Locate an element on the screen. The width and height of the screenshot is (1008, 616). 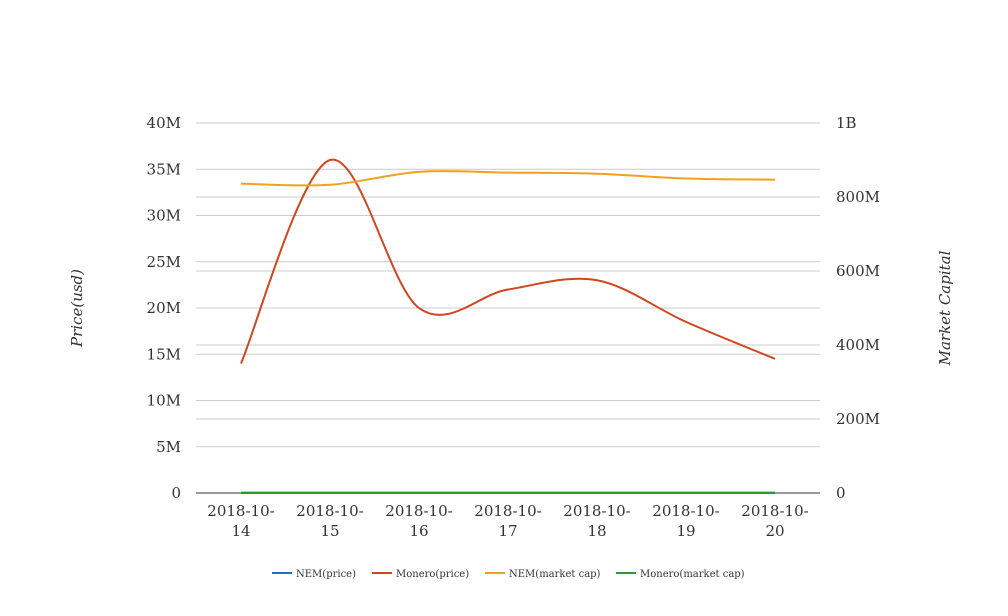
left-axis-tick-label: 40M is located at coordinates (164, 123).